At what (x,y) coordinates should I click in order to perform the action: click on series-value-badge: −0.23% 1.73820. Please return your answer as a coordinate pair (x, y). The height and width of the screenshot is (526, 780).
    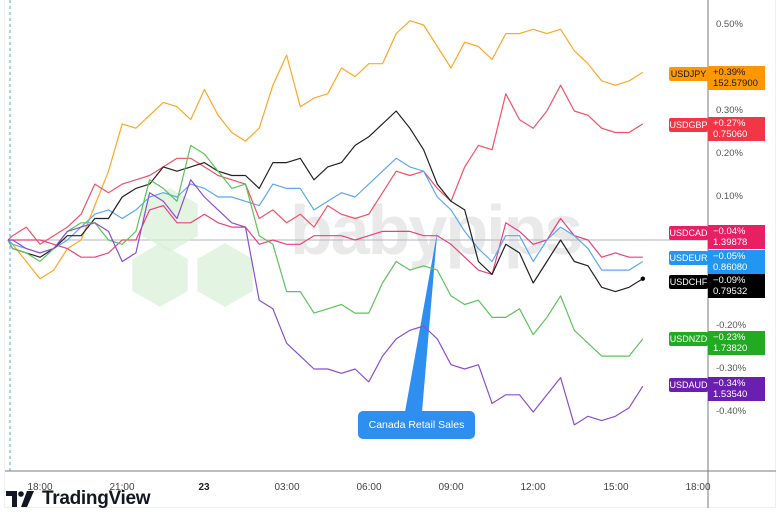
    Looking at the image, I should click on (736, 343).